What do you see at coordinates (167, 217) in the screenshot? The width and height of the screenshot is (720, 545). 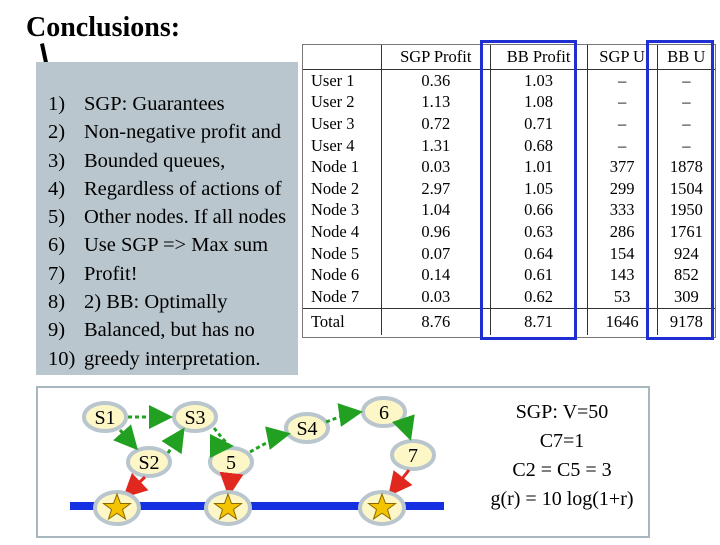 I see `list-item: 5) Other nodes. If all nodes` at bounding box center [167, 217].